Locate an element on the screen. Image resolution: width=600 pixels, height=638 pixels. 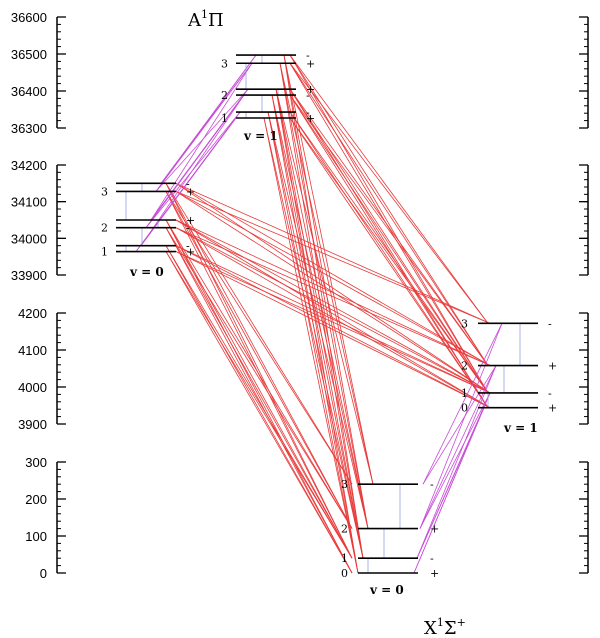
tick-label: 36400 is located at coordinates (29, 91).